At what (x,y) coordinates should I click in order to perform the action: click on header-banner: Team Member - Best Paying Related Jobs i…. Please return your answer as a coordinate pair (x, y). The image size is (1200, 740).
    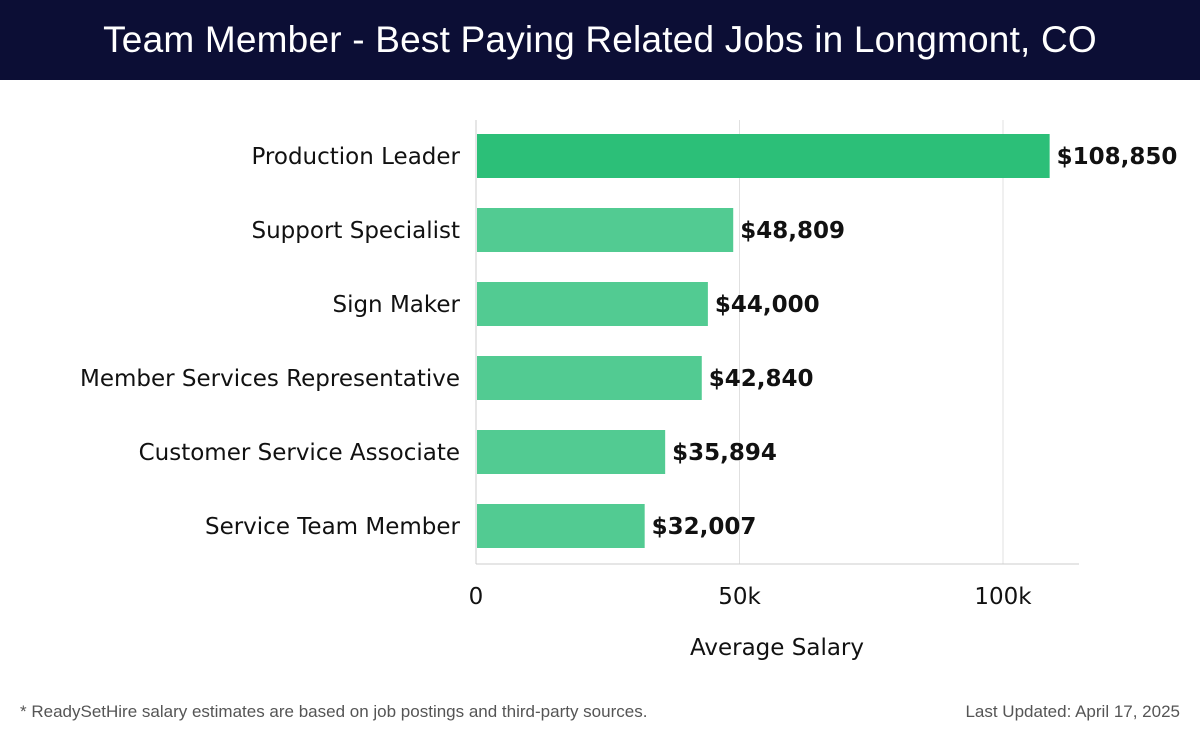
    Looking at the image, I should click on (600, 40).